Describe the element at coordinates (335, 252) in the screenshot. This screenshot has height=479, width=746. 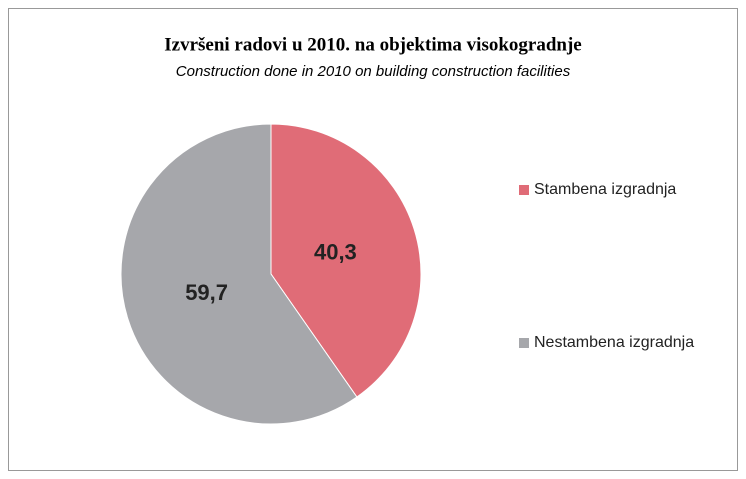
I see `data-label: 40,3` at that location.